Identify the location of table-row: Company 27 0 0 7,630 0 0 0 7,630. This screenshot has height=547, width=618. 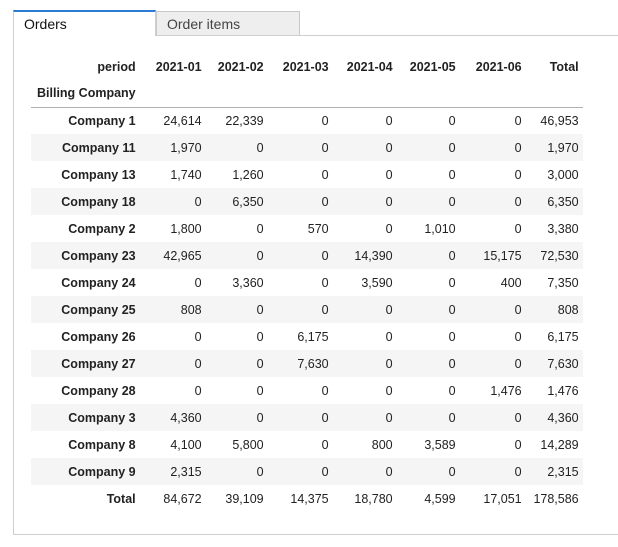
(307, 363).